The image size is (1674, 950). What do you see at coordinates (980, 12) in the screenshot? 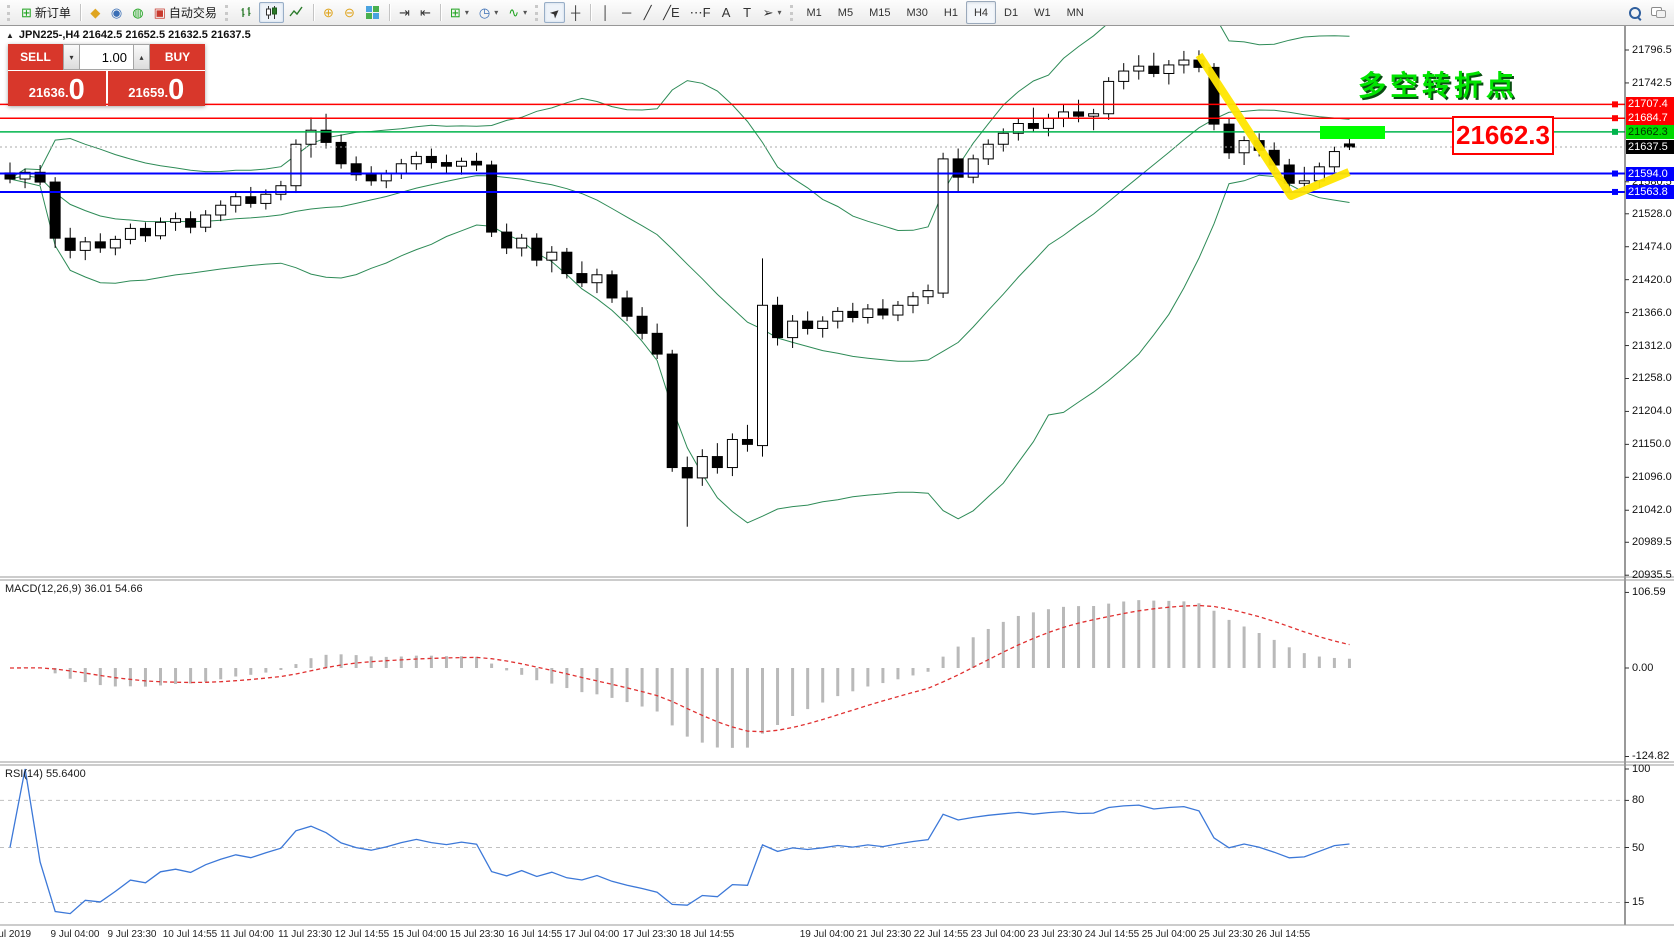
I see `timeframe-H4: H4` at bounding box center [980, 12].